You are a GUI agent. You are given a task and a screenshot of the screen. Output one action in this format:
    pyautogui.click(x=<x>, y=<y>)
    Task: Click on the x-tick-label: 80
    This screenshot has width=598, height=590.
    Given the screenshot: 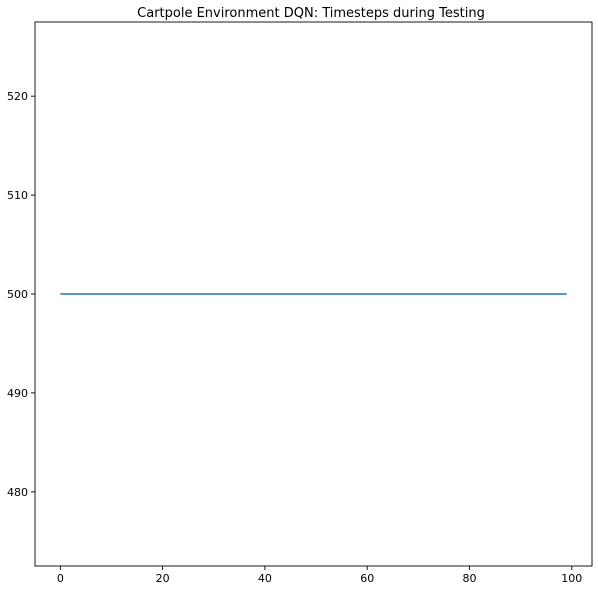 What is the action you would take?
    pyautogui.click(x=470, y=578)
    